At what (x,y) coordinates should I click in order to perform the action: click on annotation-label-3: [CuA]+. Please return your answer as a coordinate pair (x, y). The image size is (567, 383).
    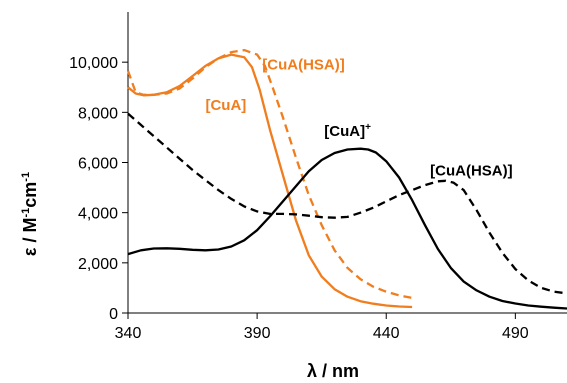
    Looking at the image, I should click on (347, 131).